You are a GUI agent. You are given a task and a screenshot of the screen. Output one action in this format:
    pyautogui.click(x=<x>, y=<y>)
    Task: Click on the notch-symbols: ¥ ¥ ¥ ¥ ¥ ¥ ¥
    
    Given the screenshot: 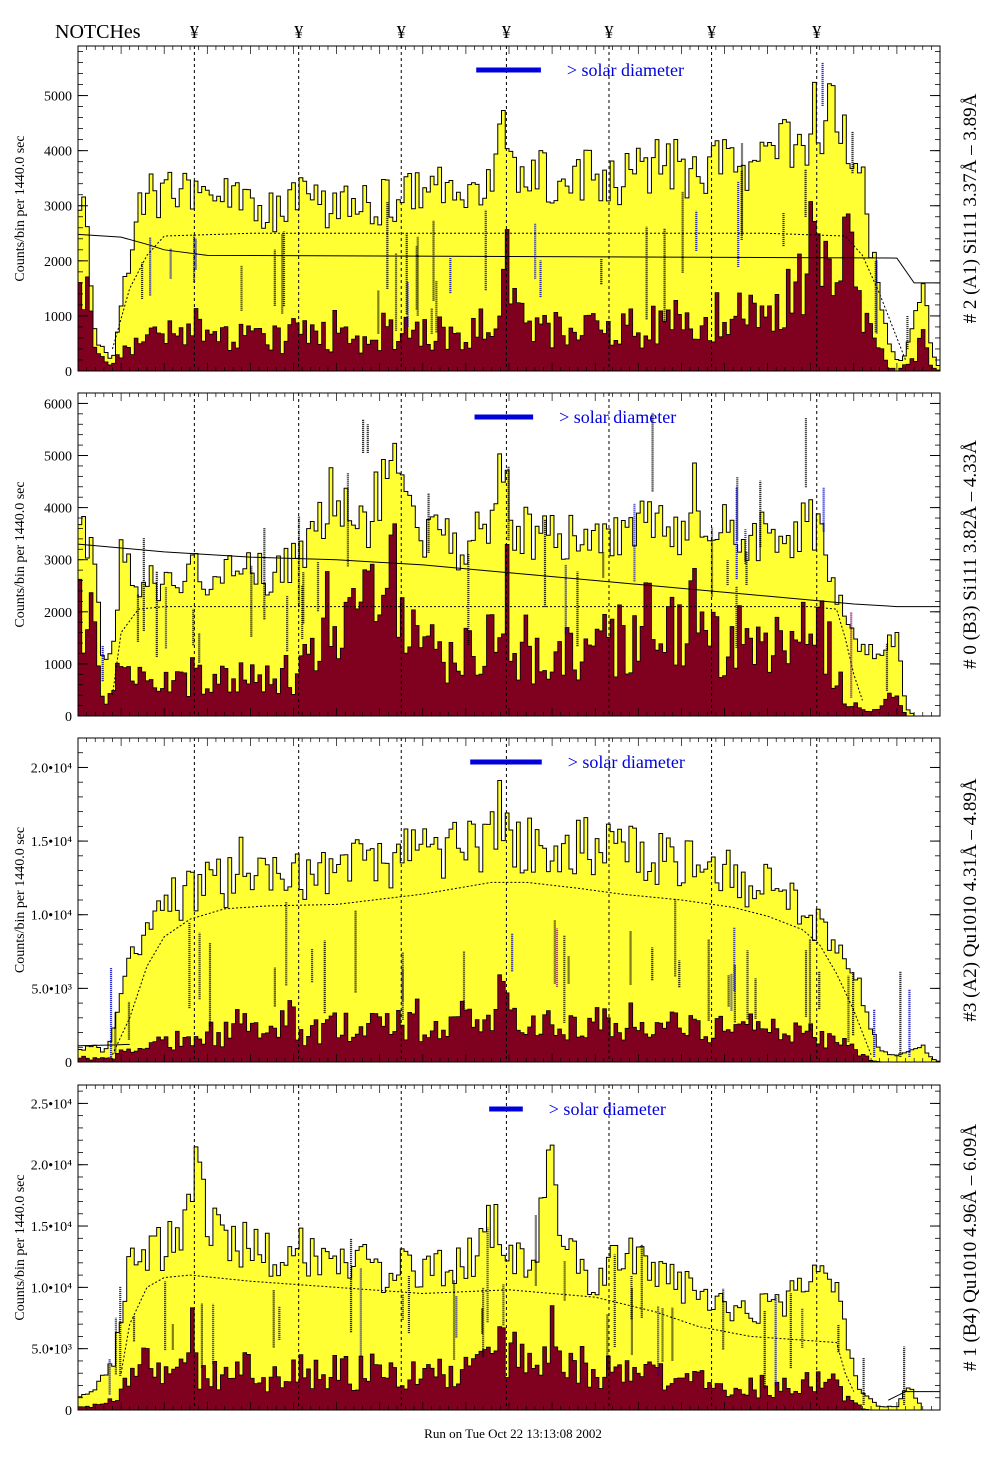 What is the action you would take?
    pyautogui.click(x=505, y=32)
    